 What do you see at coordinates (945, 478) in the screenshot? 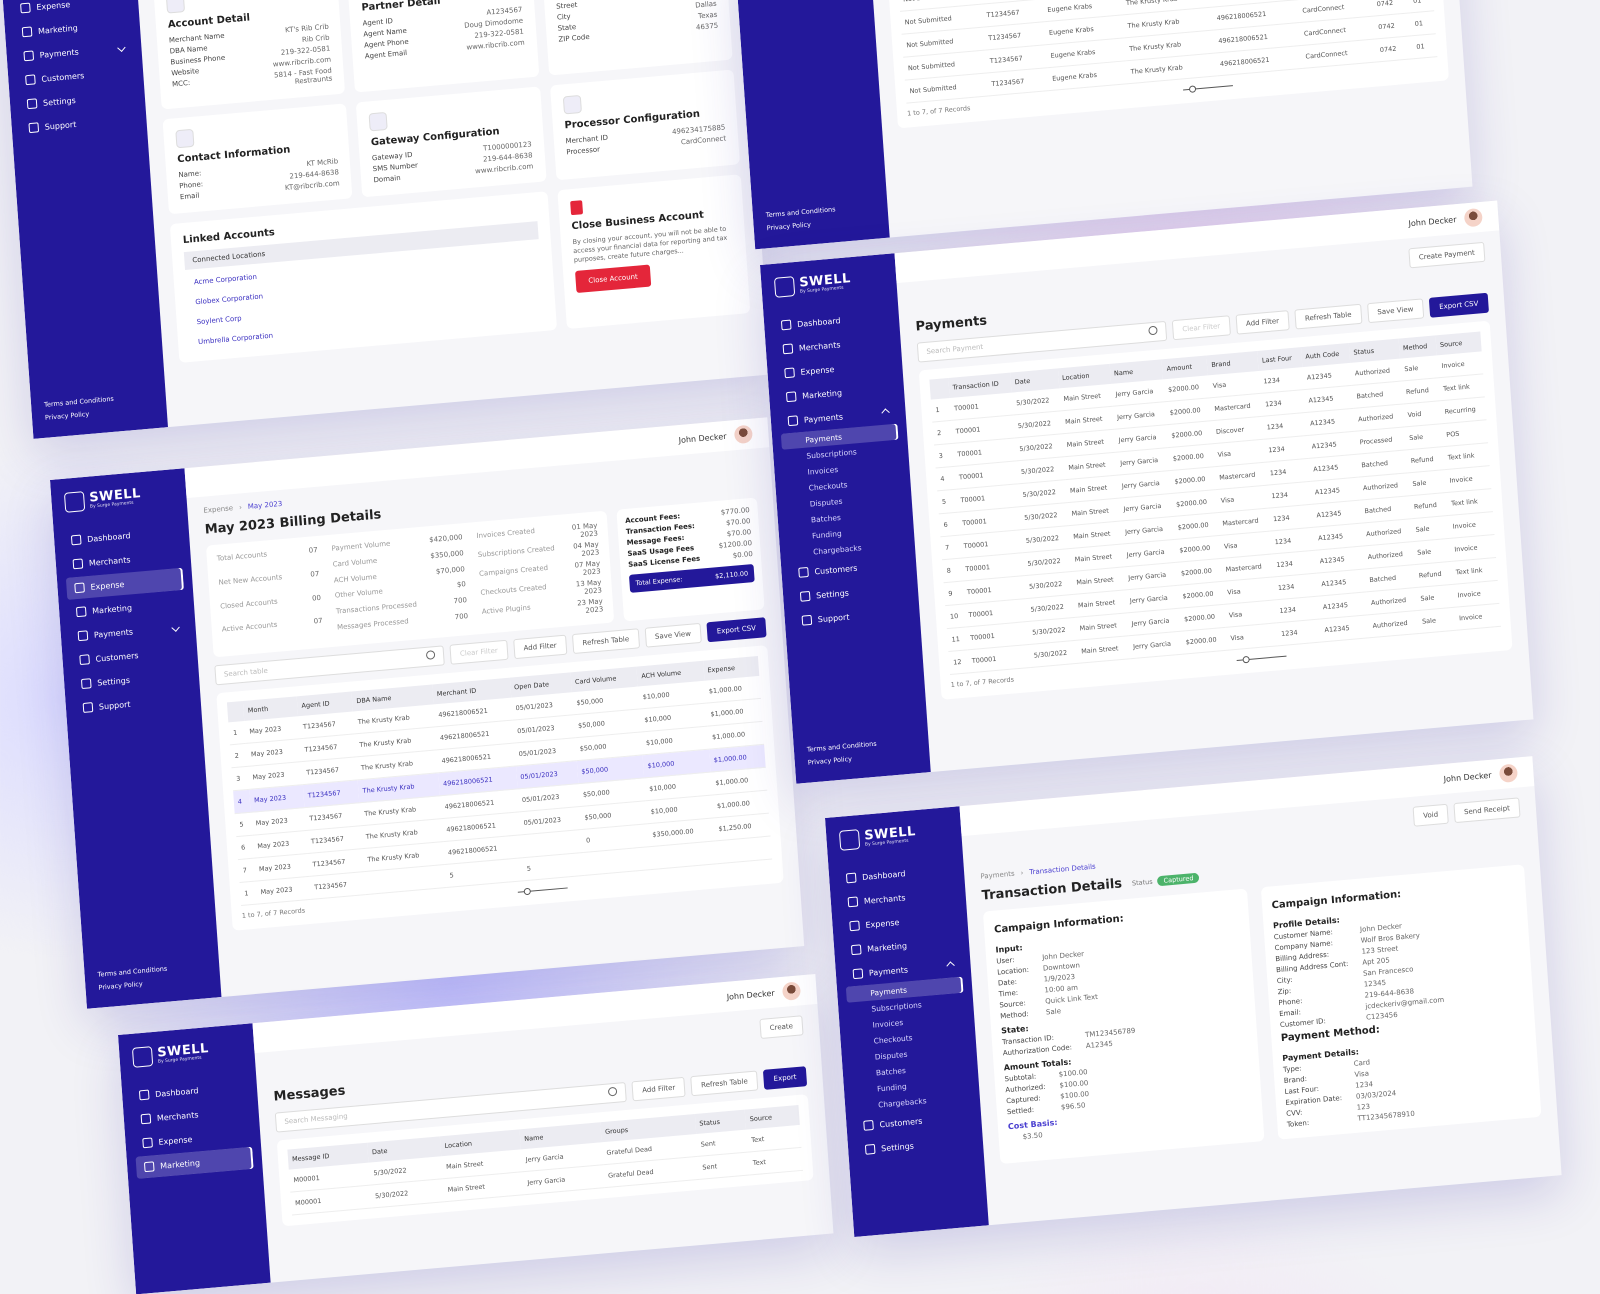
I see `table-cell: 4` at bounding box center [945, 478].